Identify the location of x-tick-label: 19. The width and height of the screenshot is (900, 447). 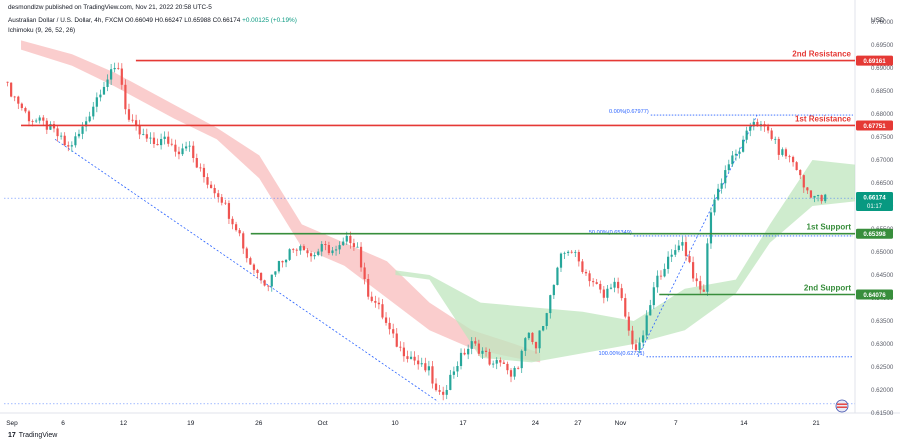
(191, 423).